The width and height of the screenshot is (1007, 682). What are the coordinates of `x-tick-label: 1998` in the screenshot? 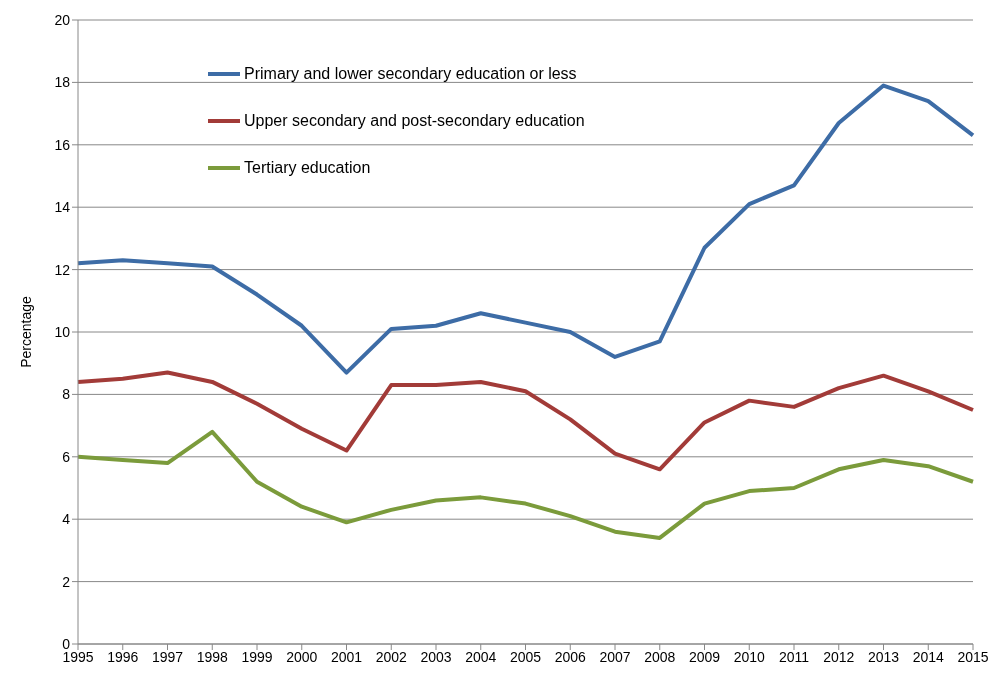 It's located at (212, 656).